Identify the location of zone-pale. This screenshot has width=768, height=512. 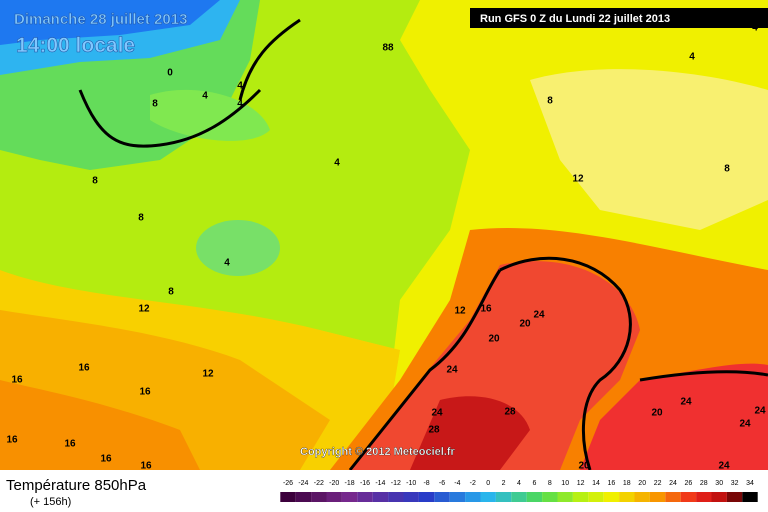
(649, 149).